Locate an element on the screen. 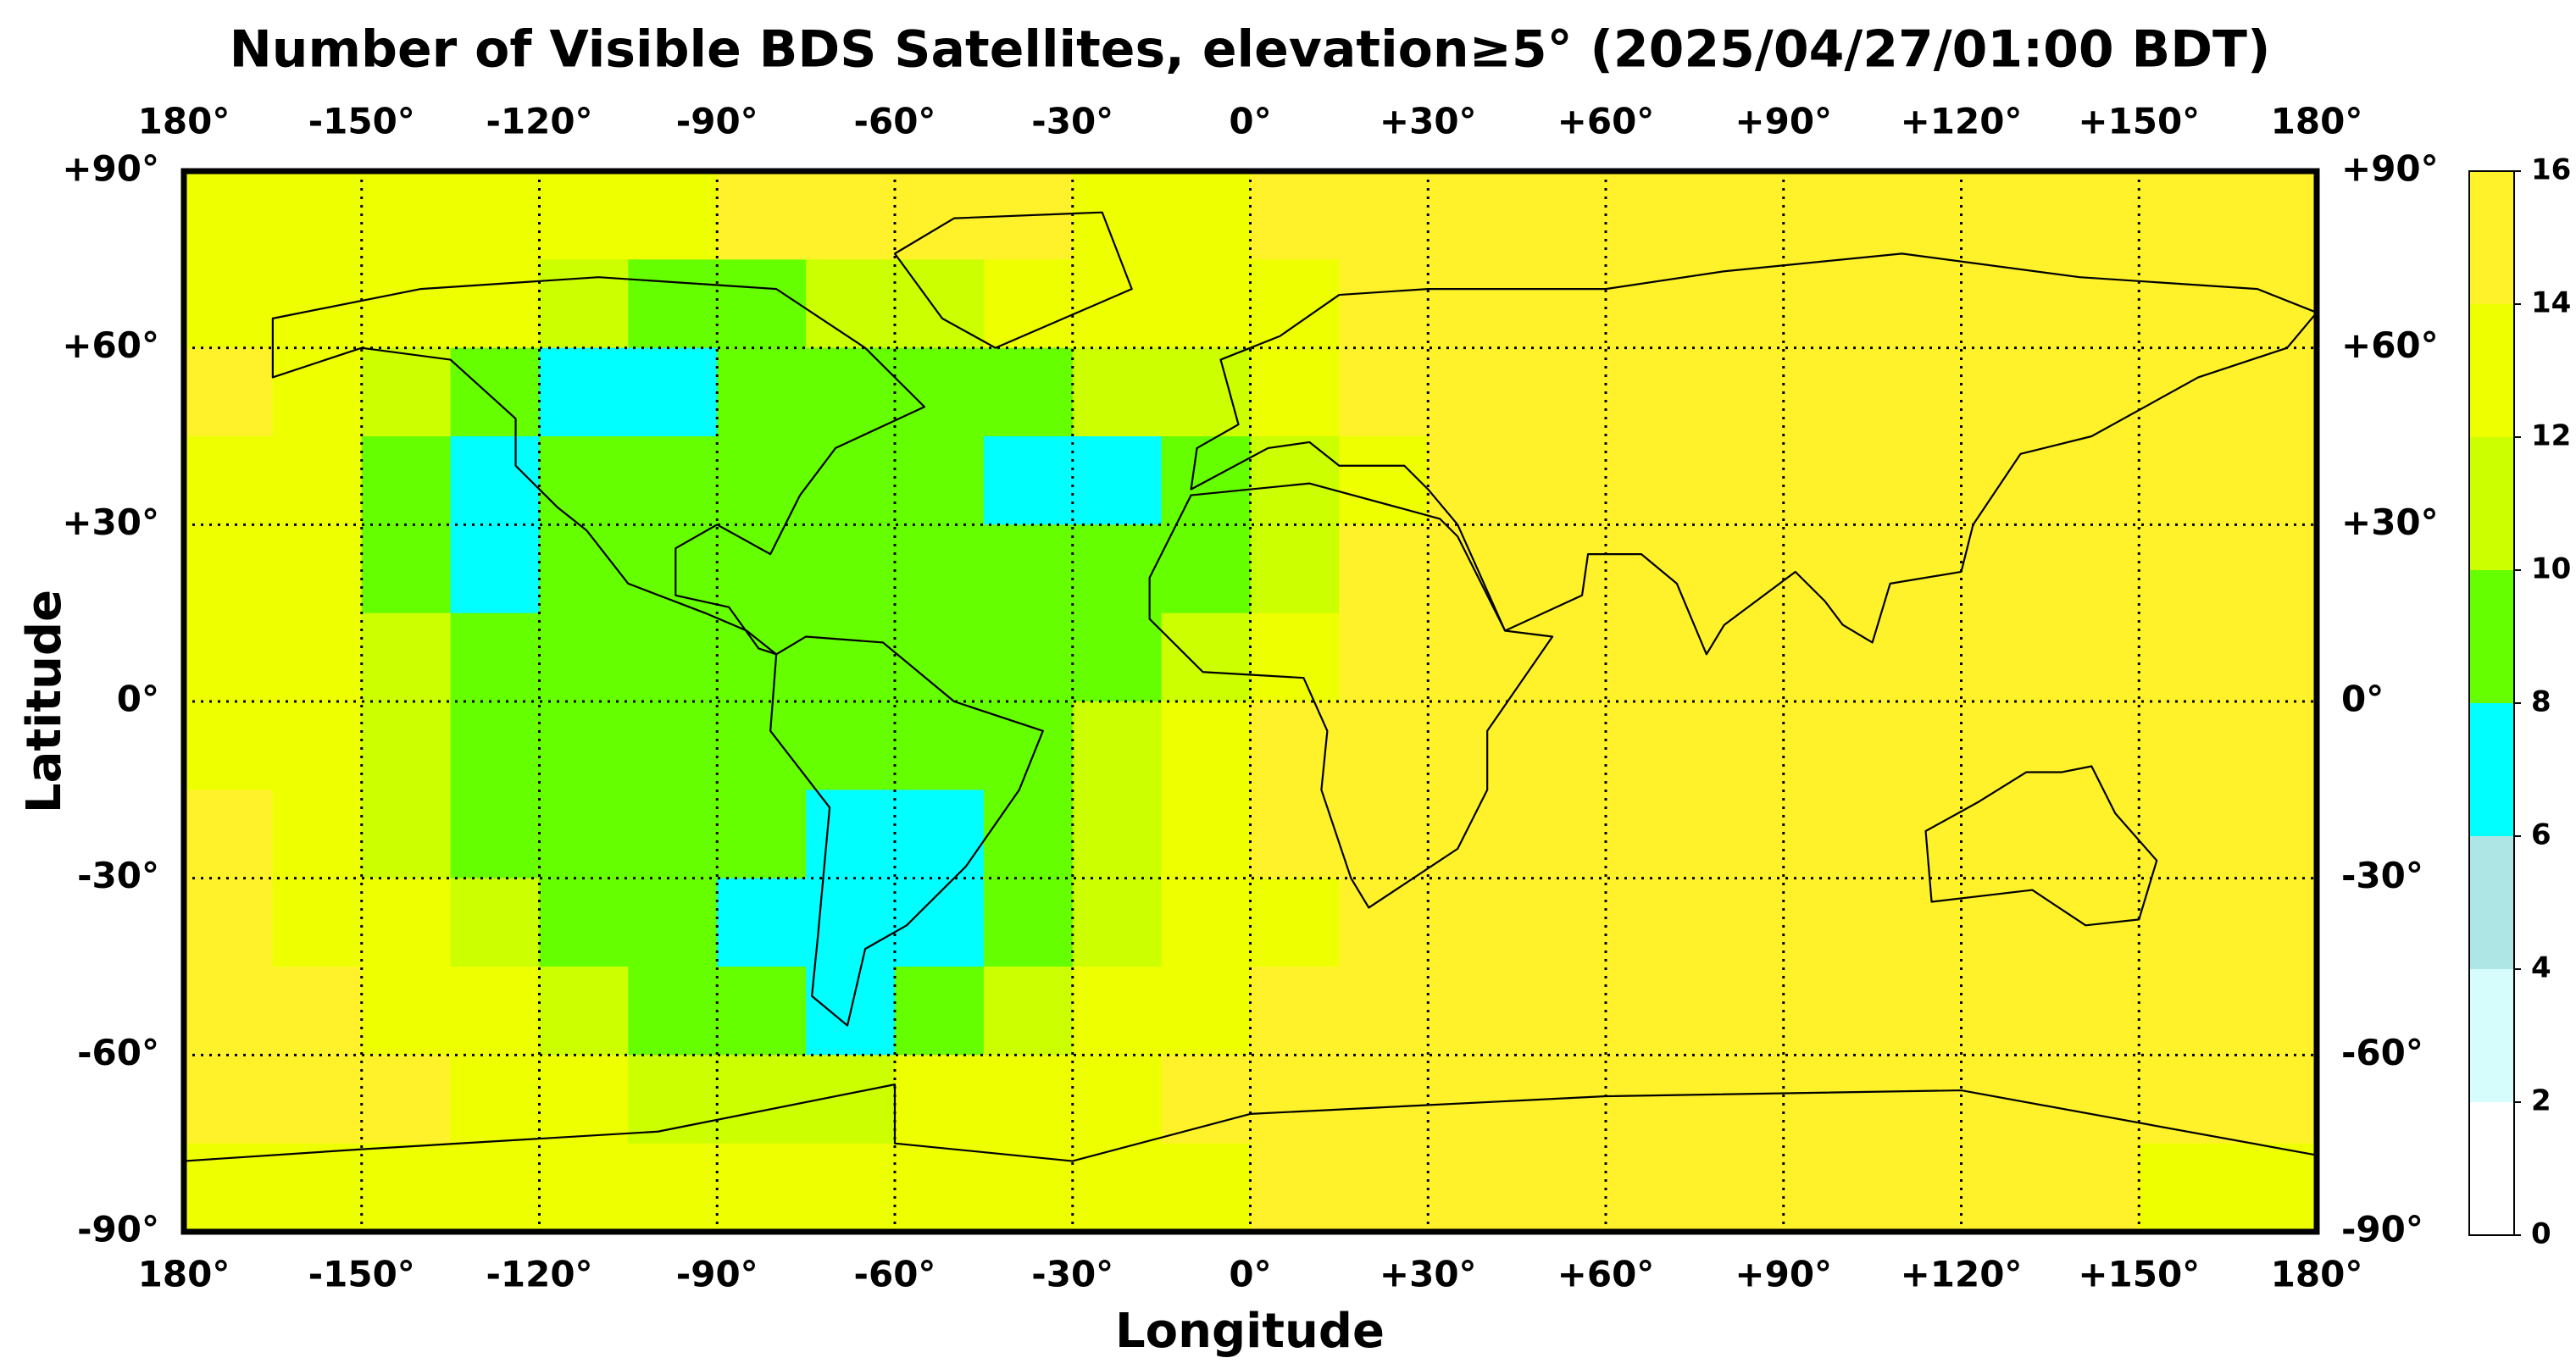 The image size is (2576, 1369). x-tick-label: +90° is located at coordinates (1783, 1274).